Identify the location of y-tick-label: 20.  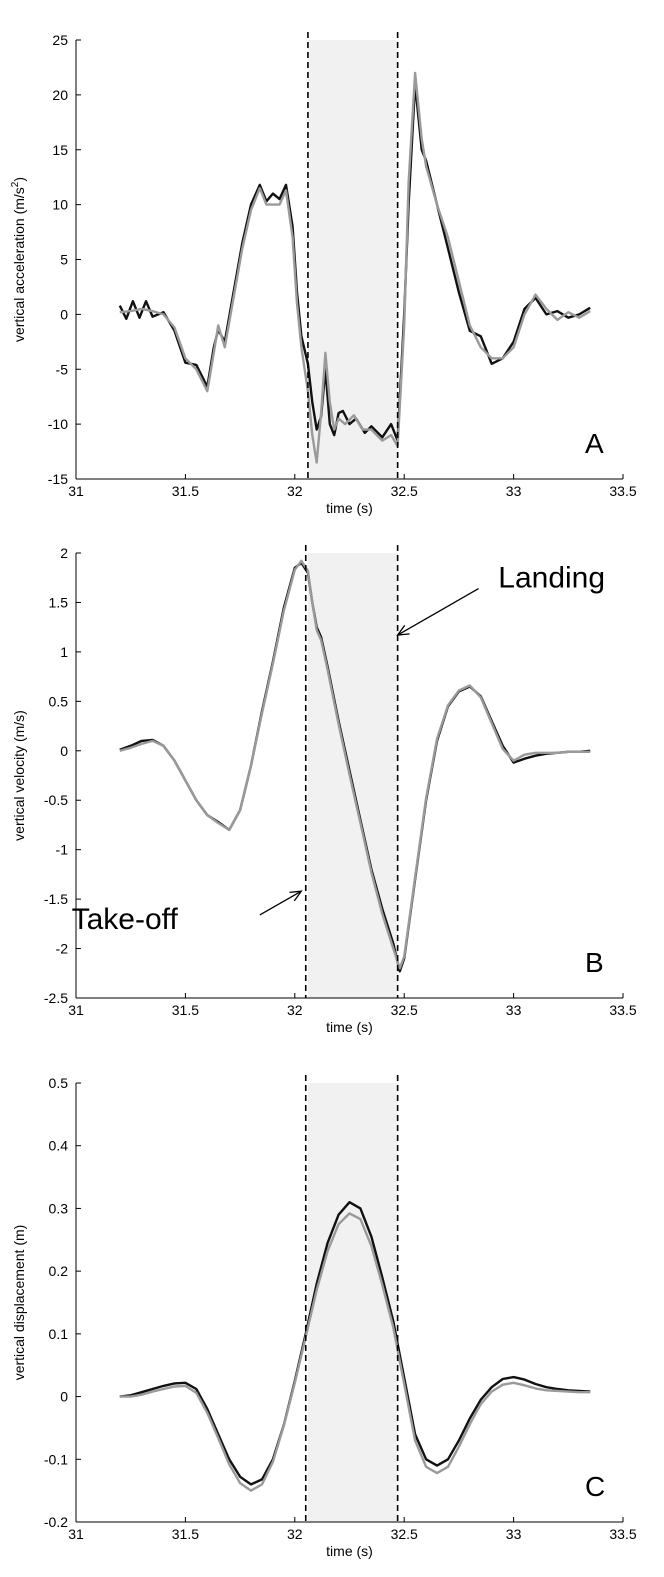
(60, 95).